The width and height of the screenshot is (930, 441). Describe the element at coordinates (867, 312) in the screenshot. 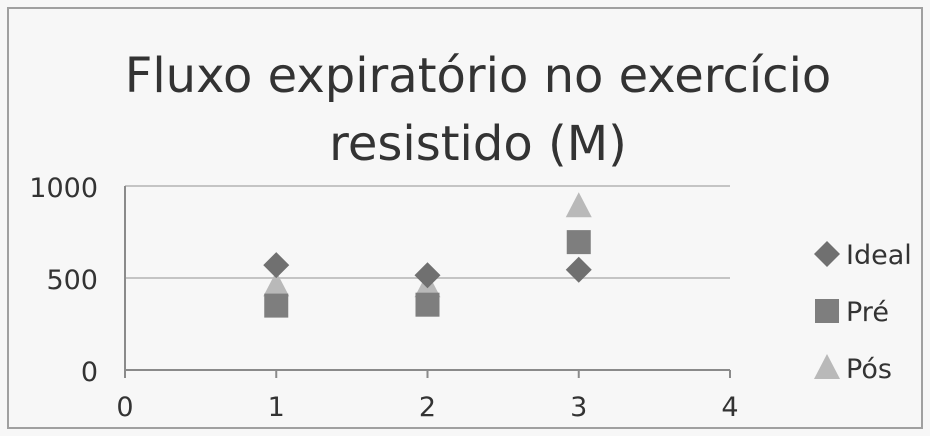

I see `legend-label: Pré` at that location.